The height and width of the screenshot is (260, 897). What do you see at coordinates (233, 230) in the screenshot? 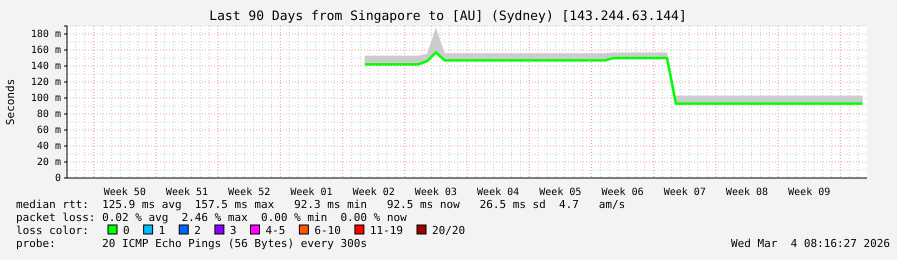
I see `legend-label: 3` at bounding box center [233, 230].